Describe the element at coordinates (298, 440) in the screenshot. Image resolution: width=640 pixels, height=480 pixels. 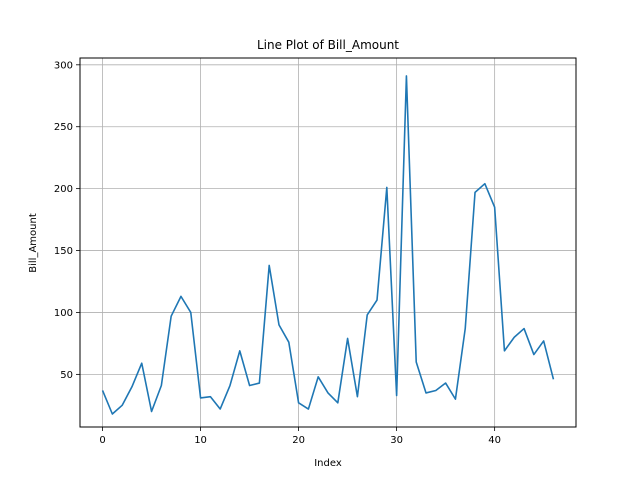
I see `x-tick-label: 20` at that location.